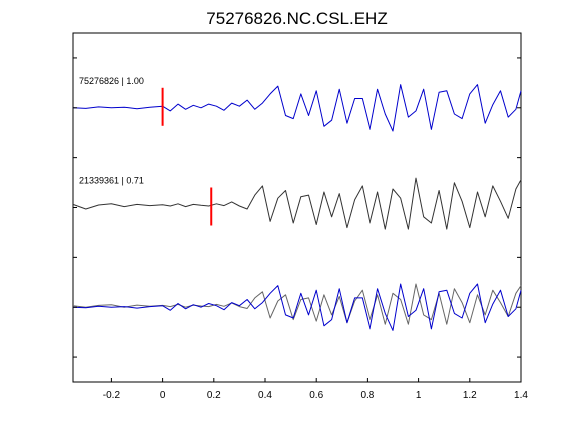 The height and width of the screenshot is (432, 576). Describe the element at coordinates (296, 18) in the screenshot. I see `chart-title: 75276826.NC.CSL.EHZ` at that location.